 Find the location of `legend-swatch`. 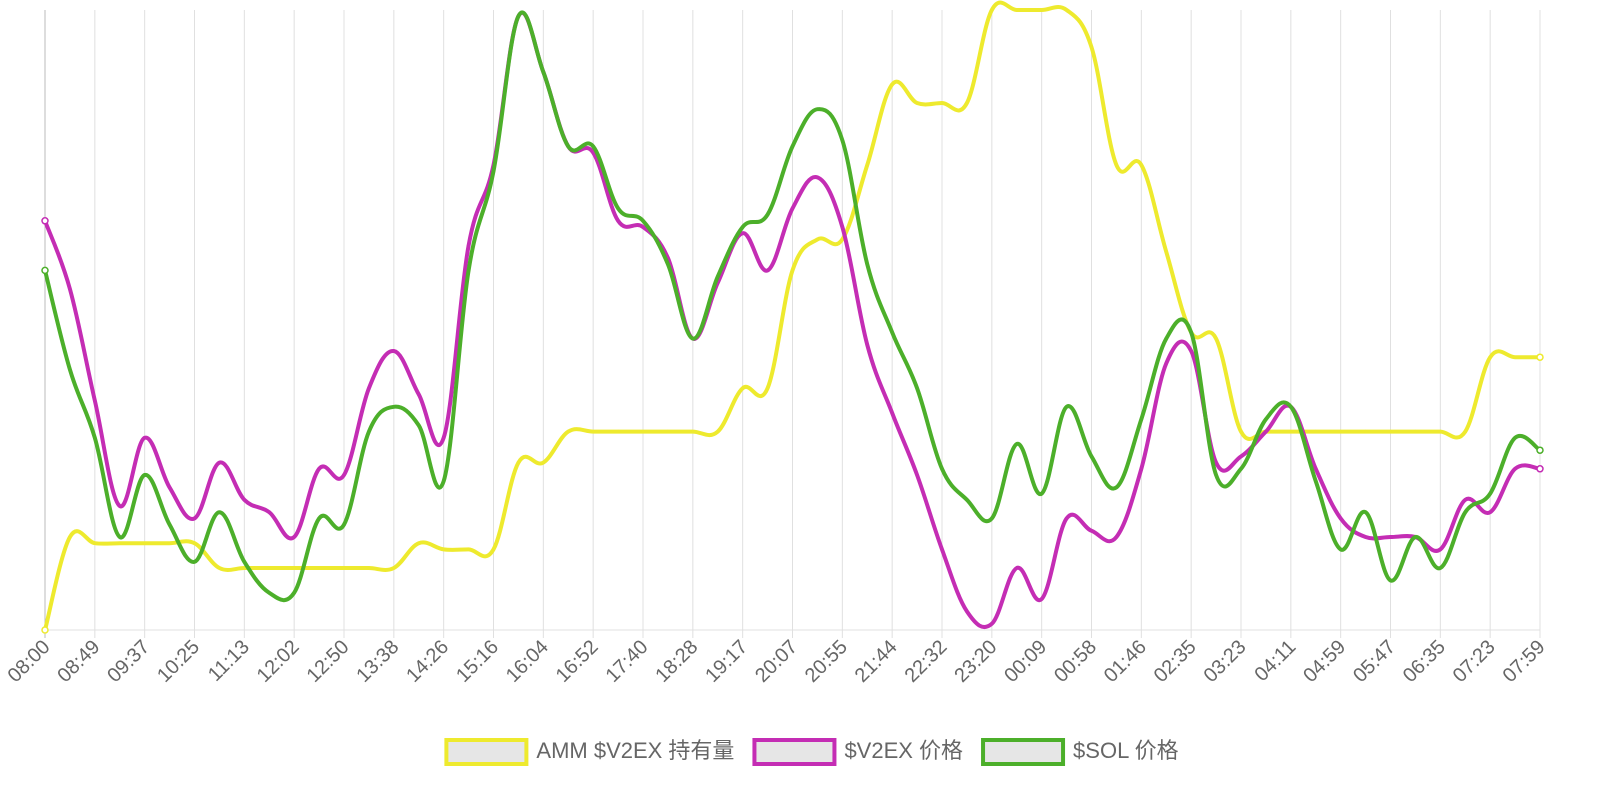

legend-swatch is located at coordinates (486, 752).